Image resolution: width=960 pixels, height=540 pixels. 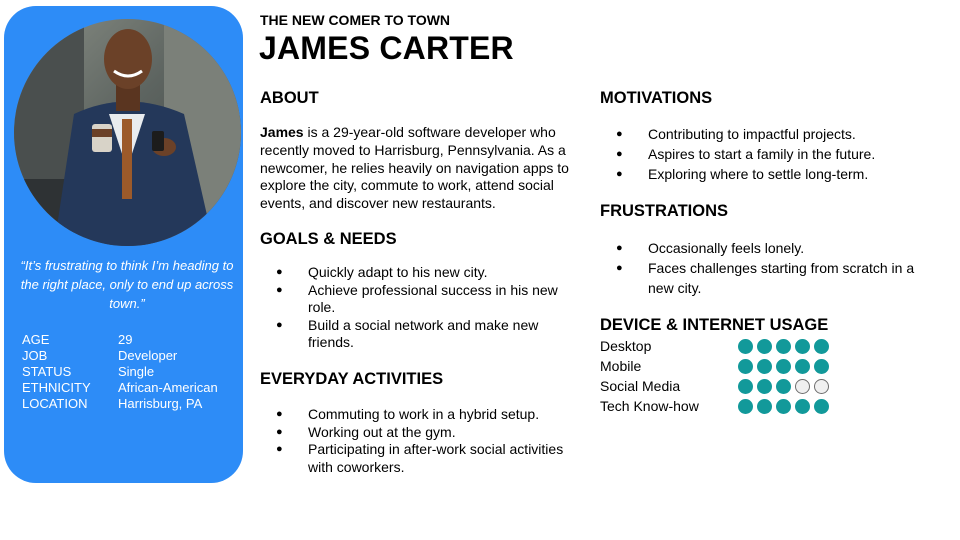 What do you see at coordinates (422, 433) in the screenshot?
I see `list-item: Working out at the gym.` at bounding box center [422, 433].